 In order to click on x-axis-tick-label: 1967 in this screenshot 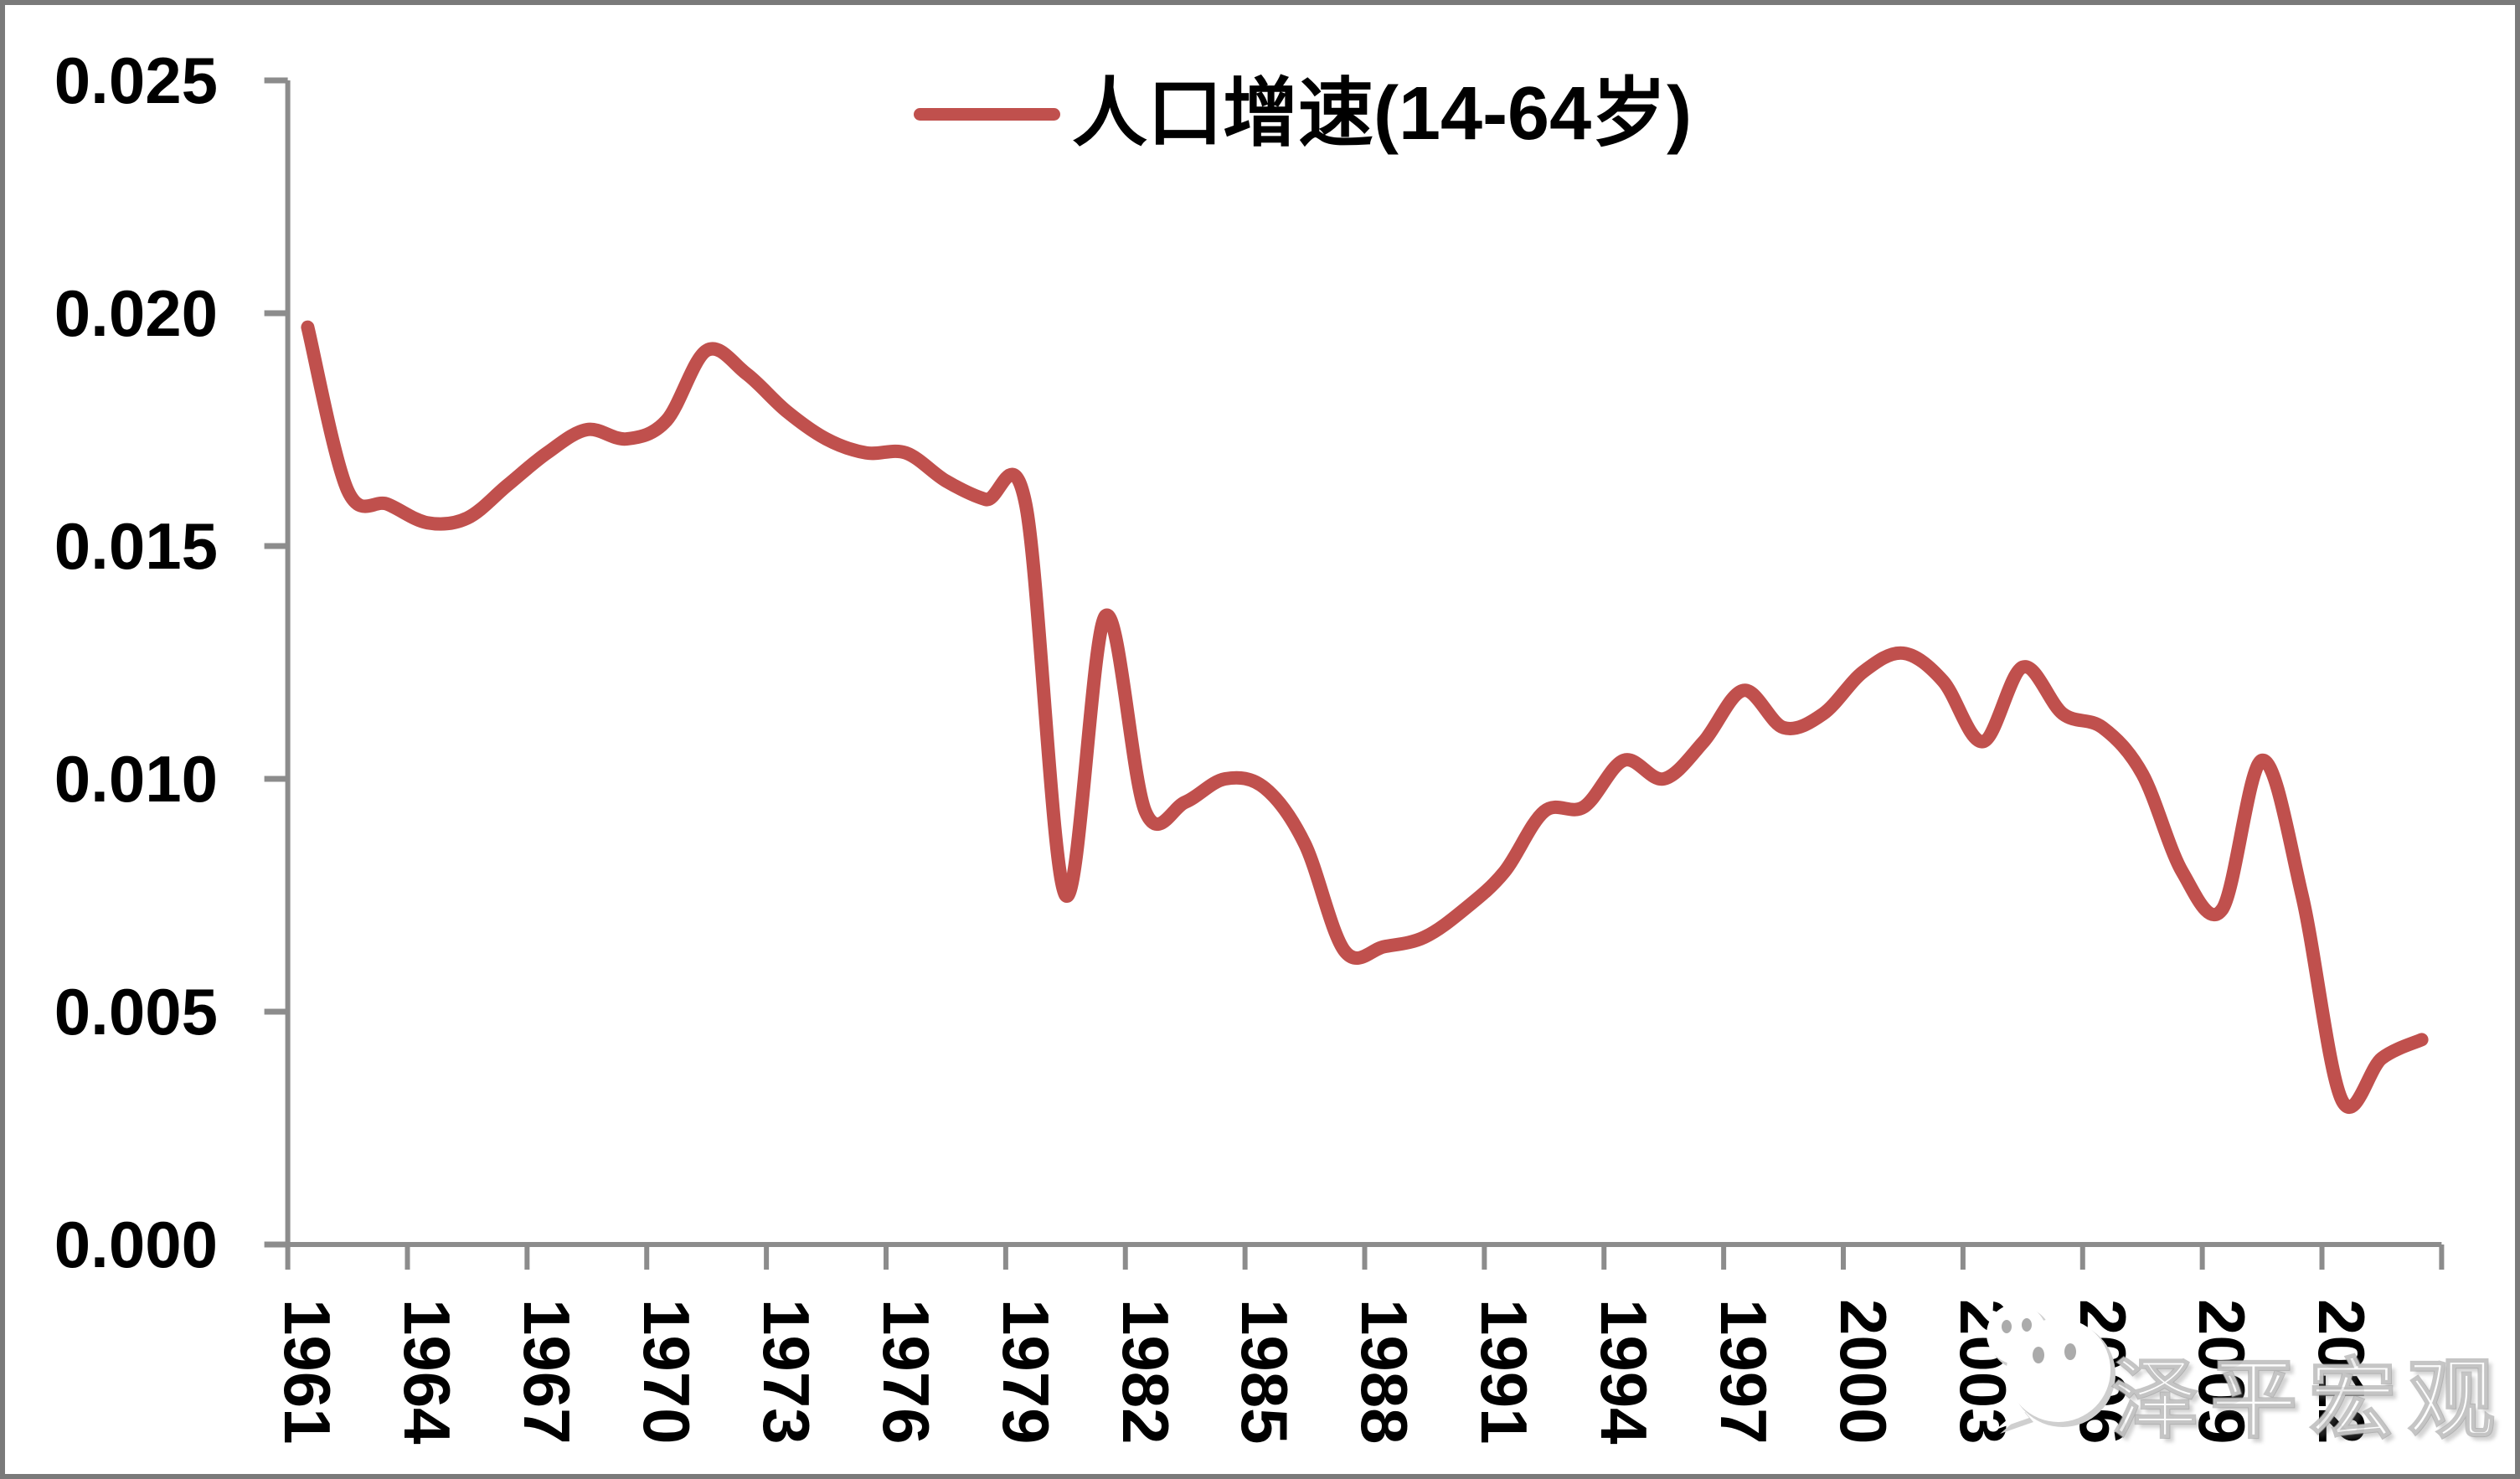, I will do `click(547, 1372)`.